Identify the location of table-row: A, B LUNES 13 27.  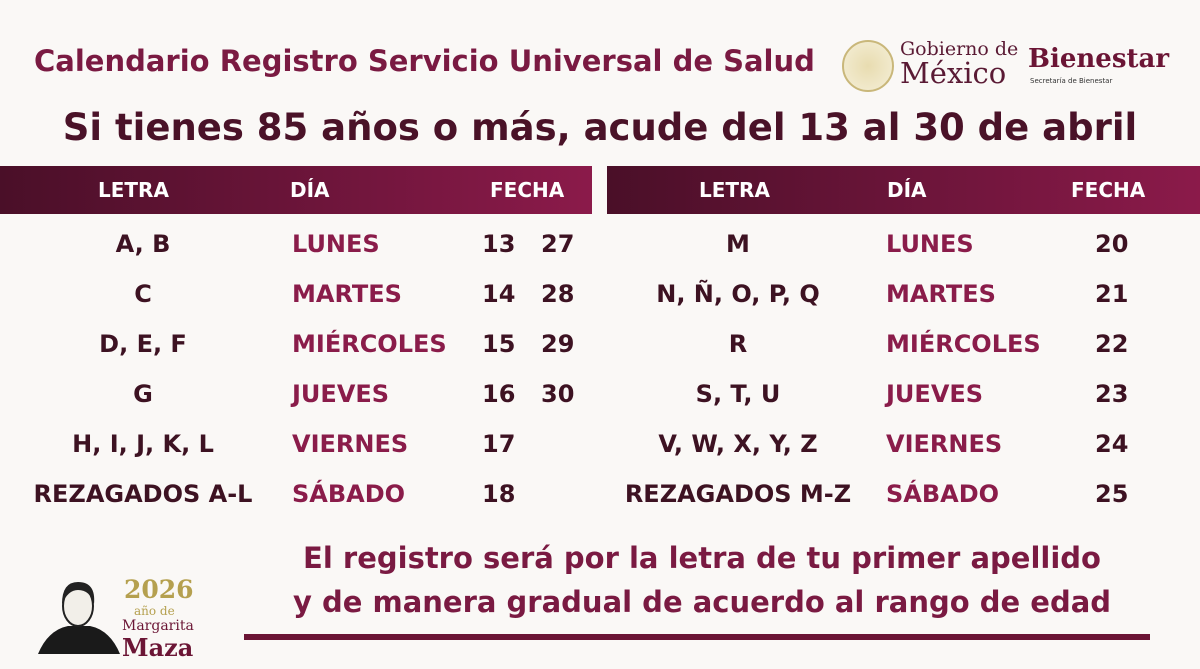
(296, 244).